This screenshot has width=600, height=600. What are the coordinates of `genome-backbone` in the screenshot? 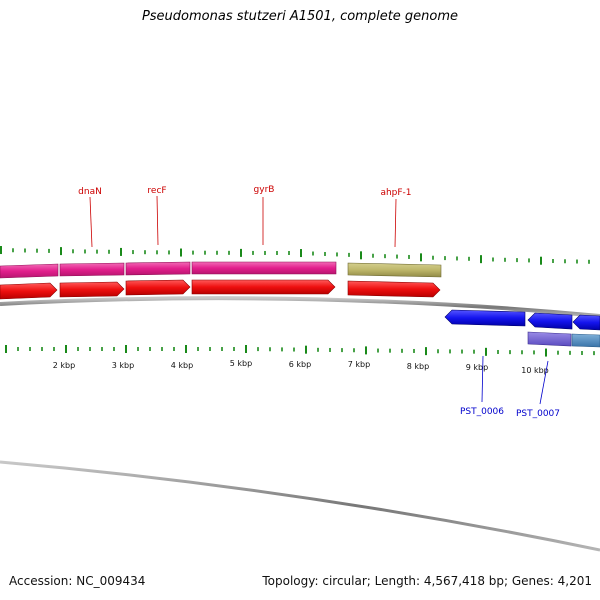 It's located at (300, 307).